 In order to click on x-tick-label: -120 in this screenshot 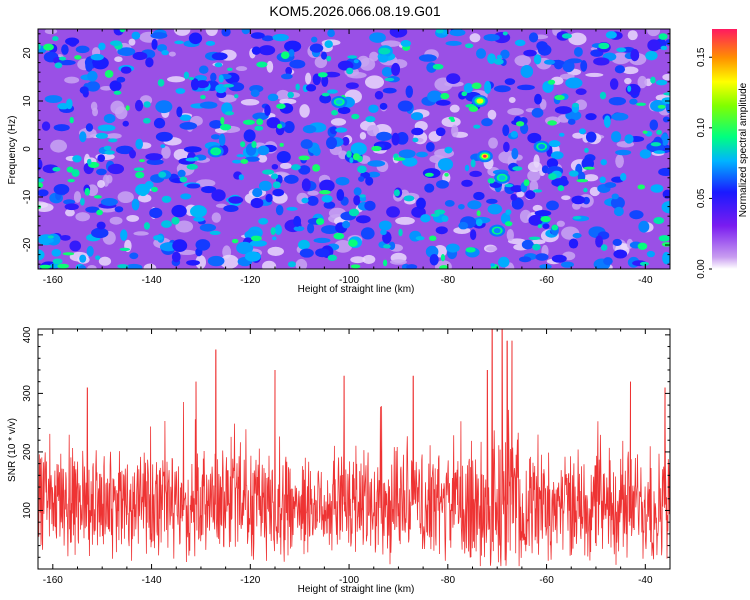, I will do `click(250, 580)`.